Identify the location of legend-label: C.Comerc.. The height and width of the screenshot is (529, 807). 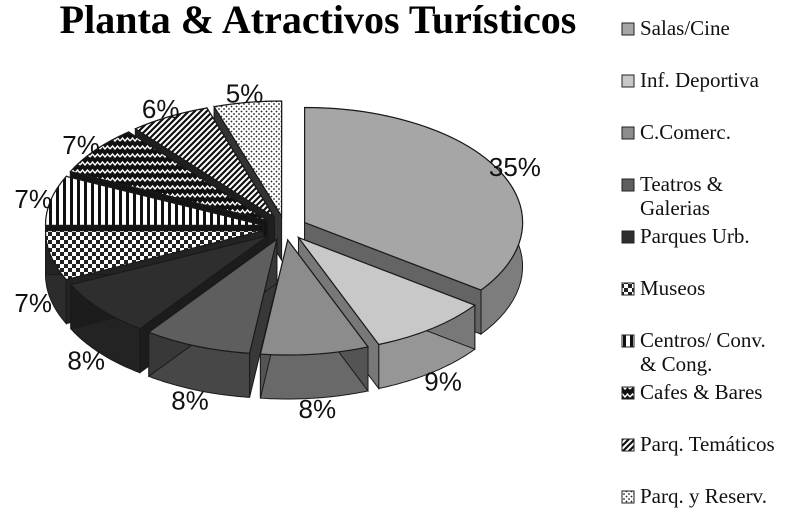
(685, 132).